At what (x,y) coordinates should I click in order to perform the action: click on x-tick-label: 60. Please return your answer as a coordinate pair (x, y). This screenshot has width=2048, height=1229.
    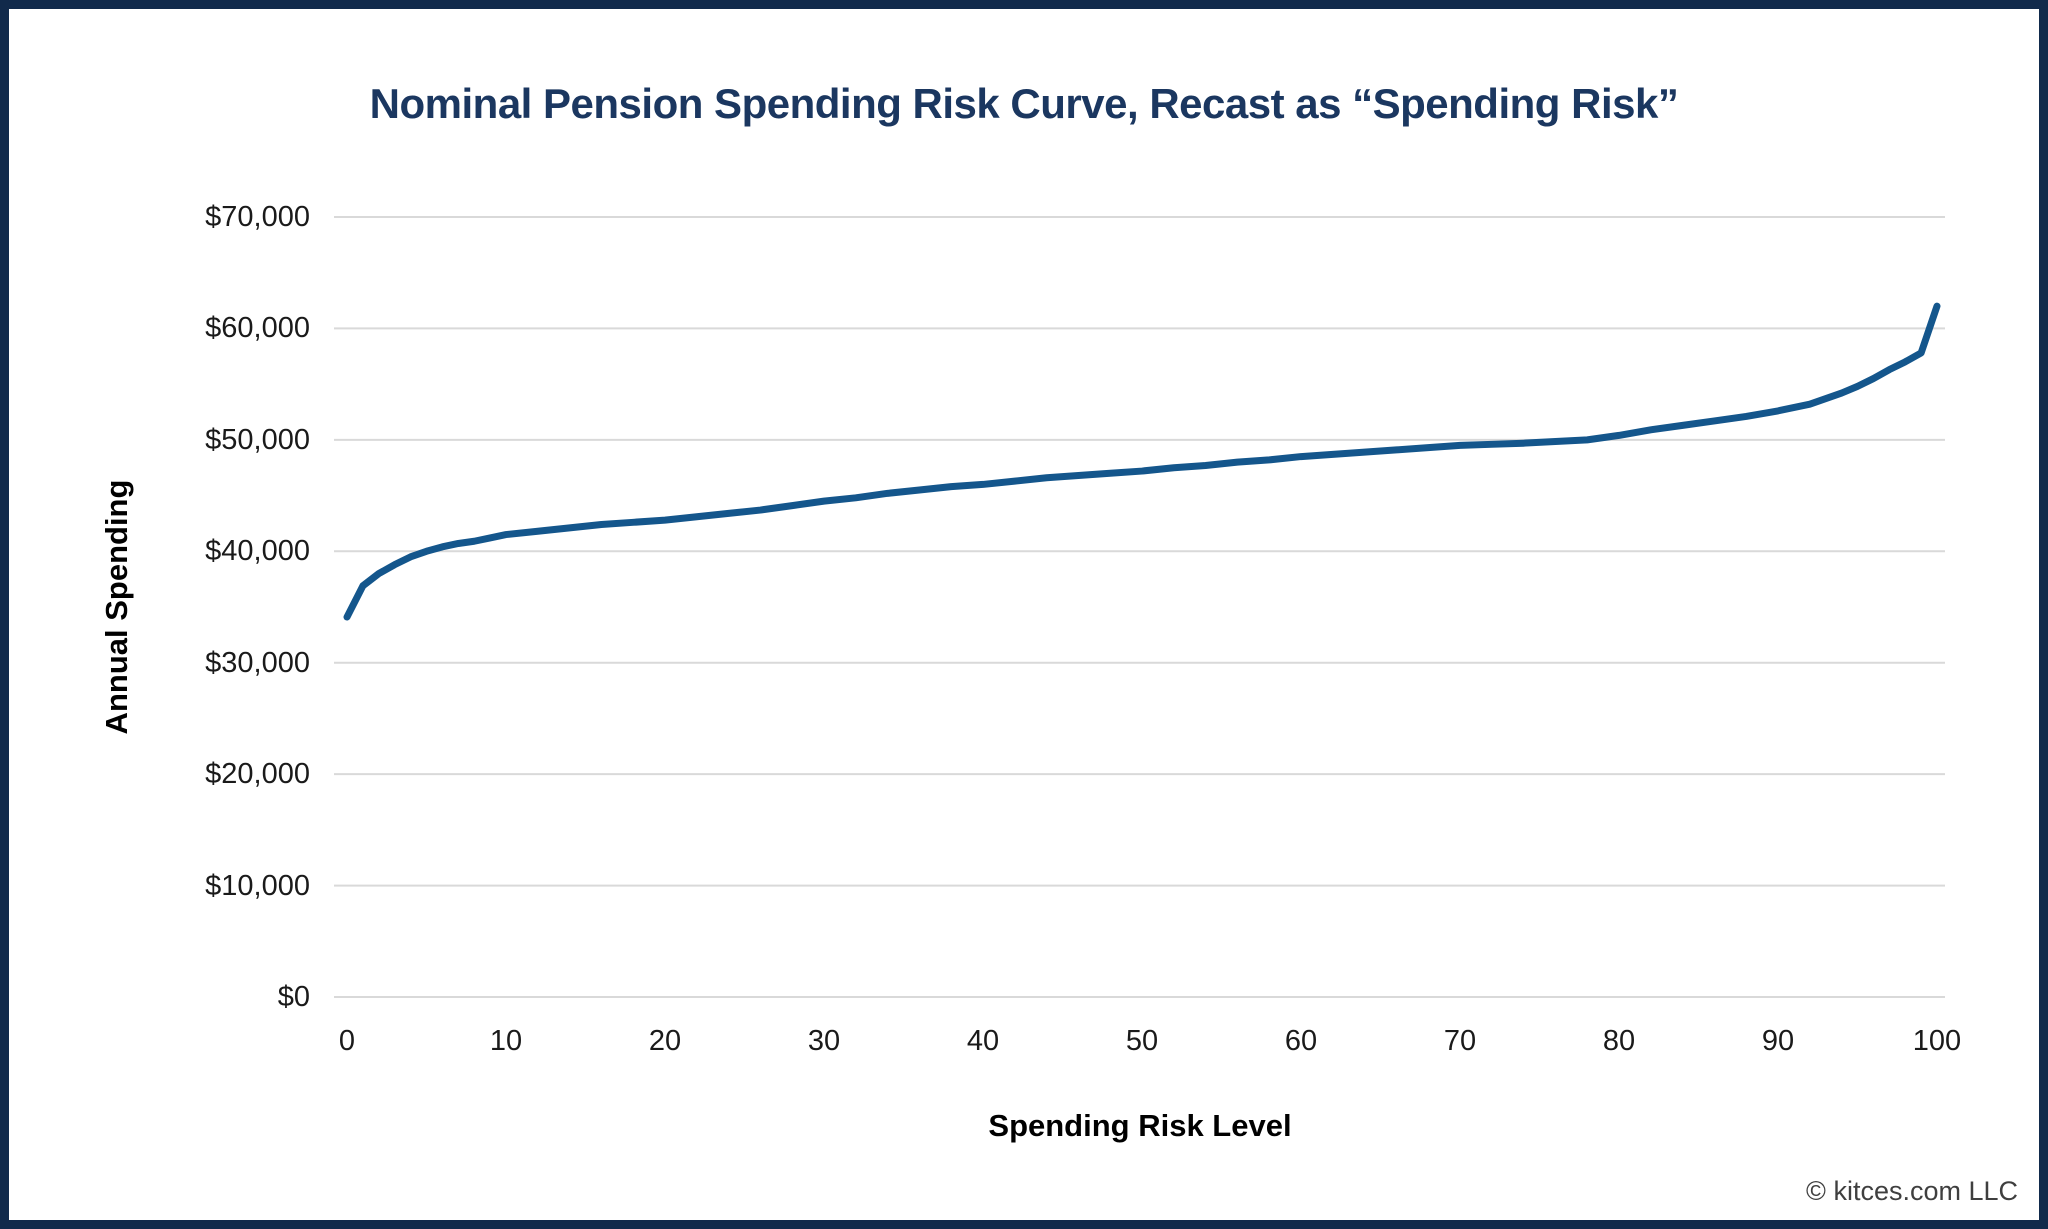
    Looking at the image, I should click on (1301, 1041).